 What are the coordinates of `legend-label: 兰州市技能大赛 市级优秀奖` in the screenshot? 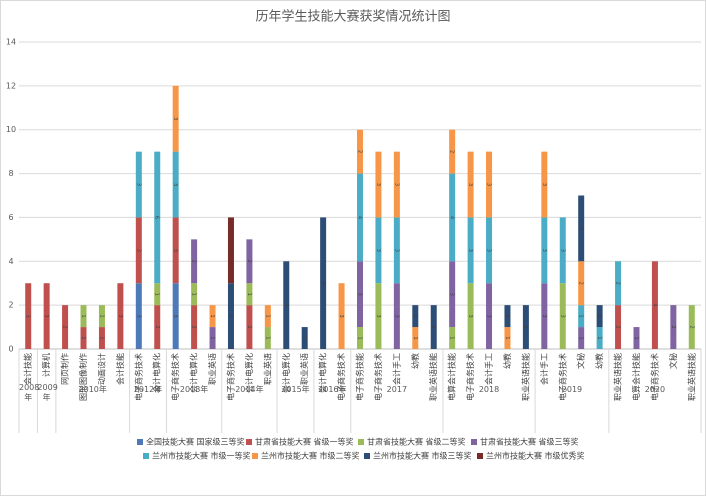 It's located at (535, 456).